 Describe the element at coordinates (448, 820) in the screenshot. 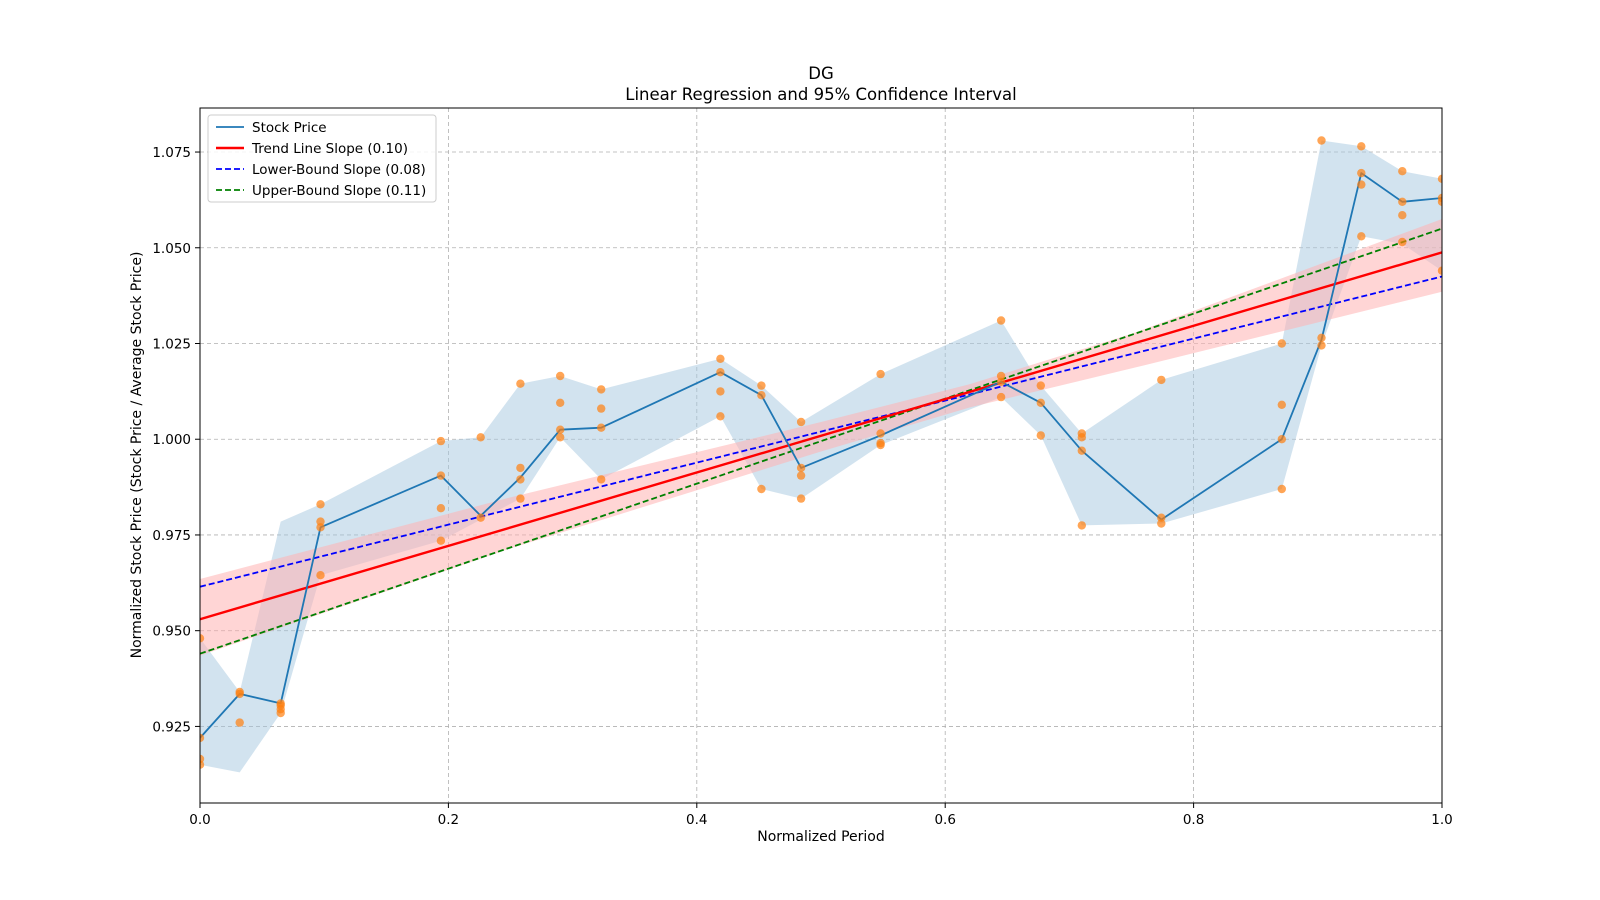

I see `x-tick-label: 0.2` at that location.